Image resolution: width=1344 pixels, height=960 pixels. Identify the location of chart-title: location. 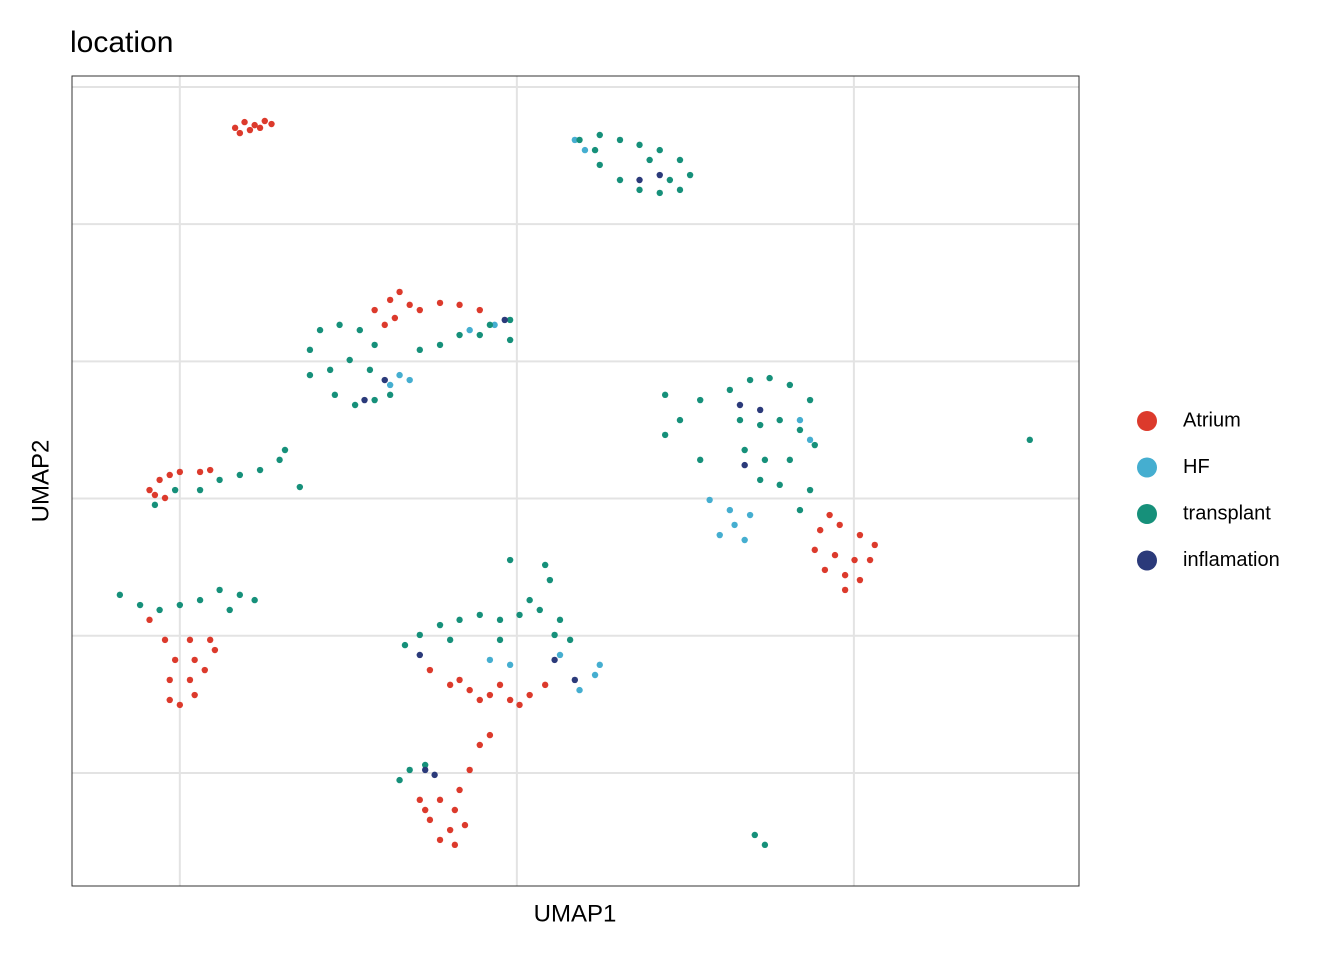
(121, 42).